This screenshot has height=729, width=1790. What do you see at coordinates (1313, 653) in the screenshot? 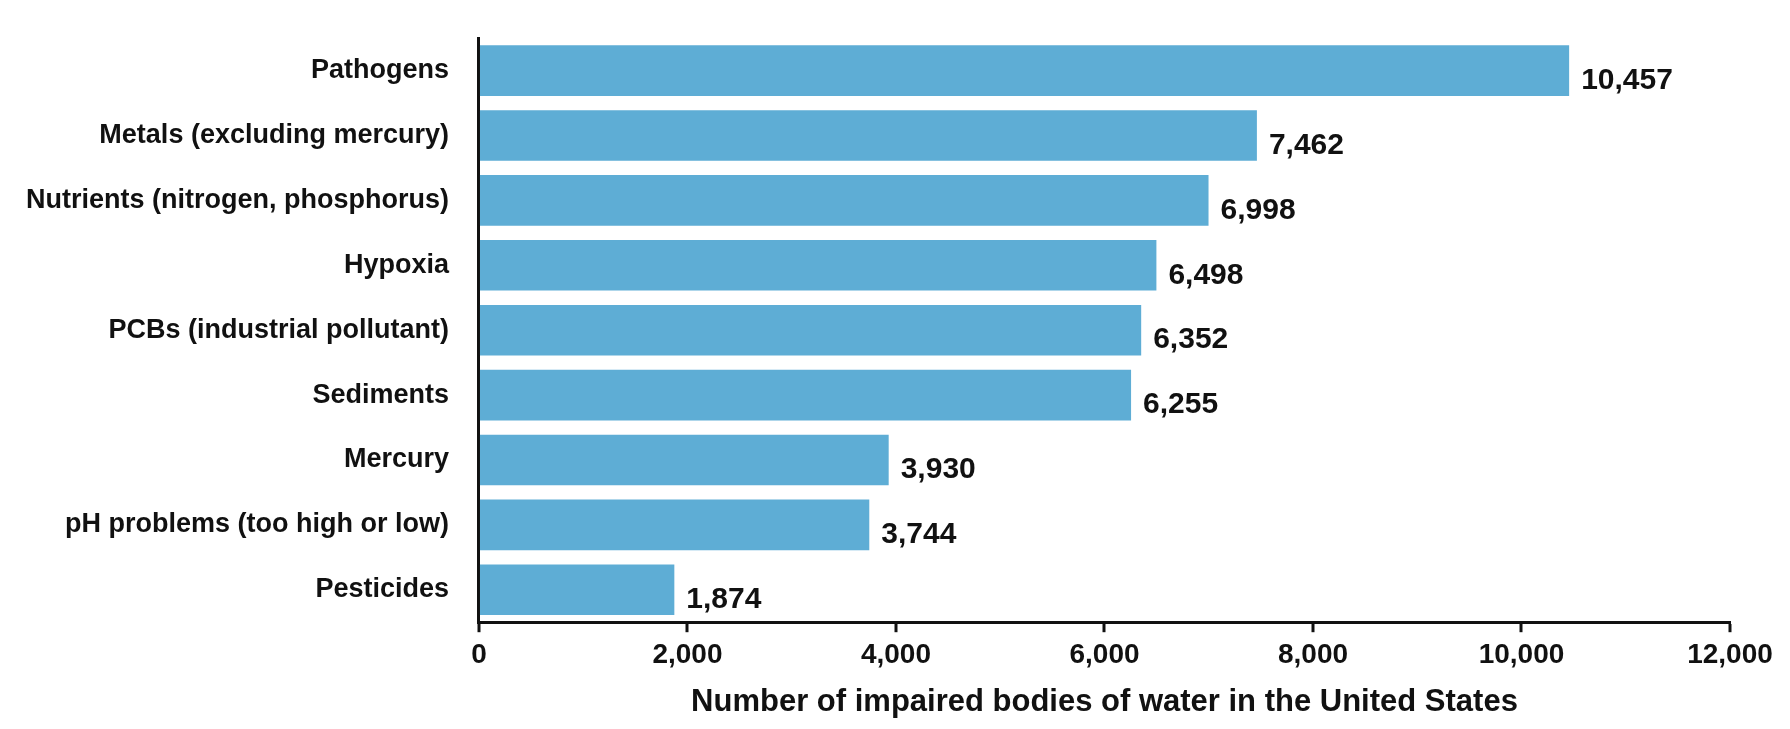
I see `x-tick-label: 8,000` at bounding box center [1313, 653].